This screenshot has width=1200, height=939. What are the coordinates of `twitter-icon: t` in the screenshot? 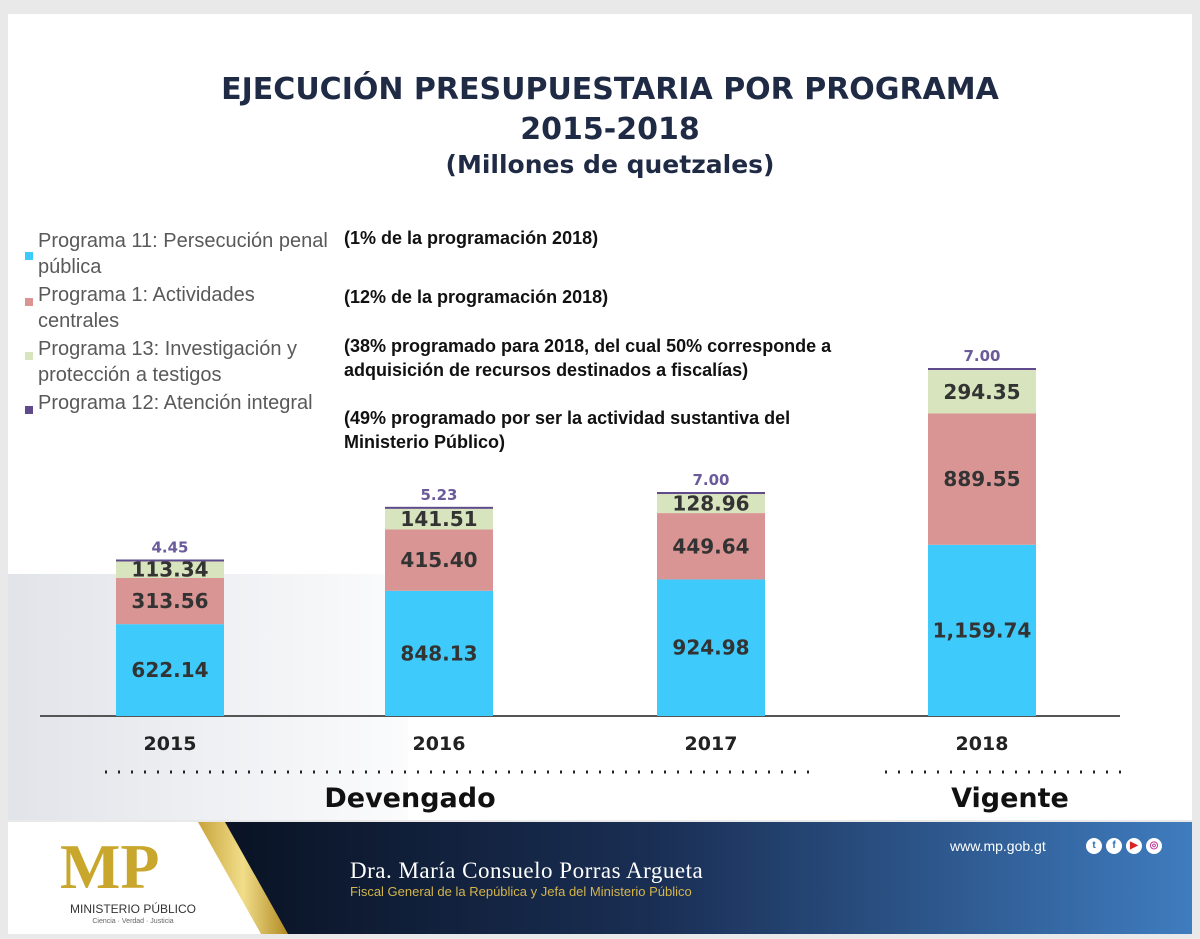 It's located at (1094, 846).